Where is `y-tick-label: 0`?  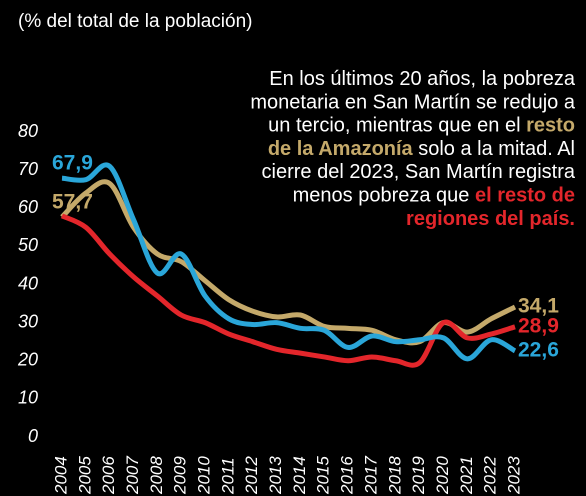 y-tick-label: 0 is located at coordinates (33, 436).